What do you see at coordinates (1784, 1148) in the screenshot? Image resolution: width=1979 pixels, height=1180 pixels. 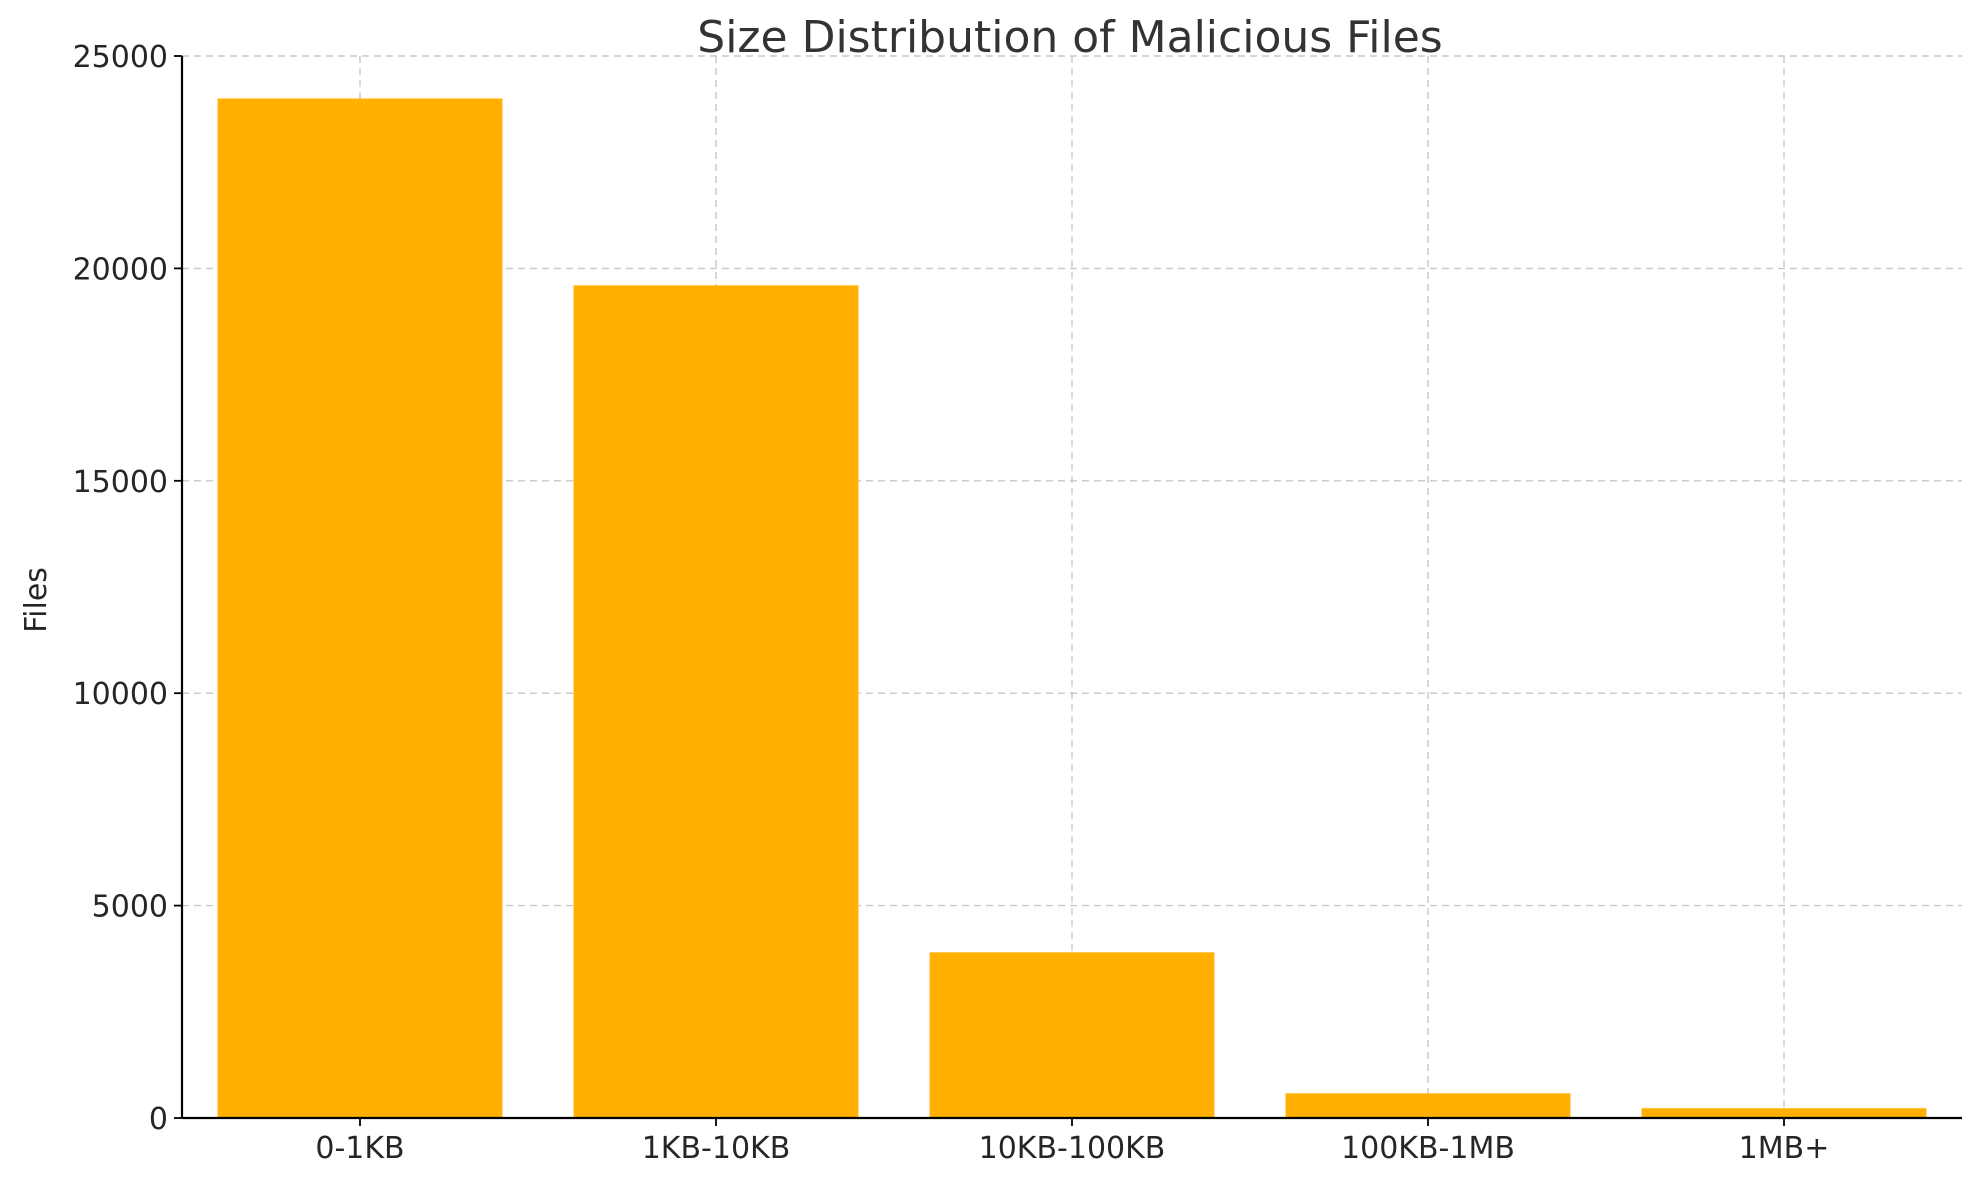 I see `x-tick-label-4: 1MB+` at bounding box center [1784, 1148].